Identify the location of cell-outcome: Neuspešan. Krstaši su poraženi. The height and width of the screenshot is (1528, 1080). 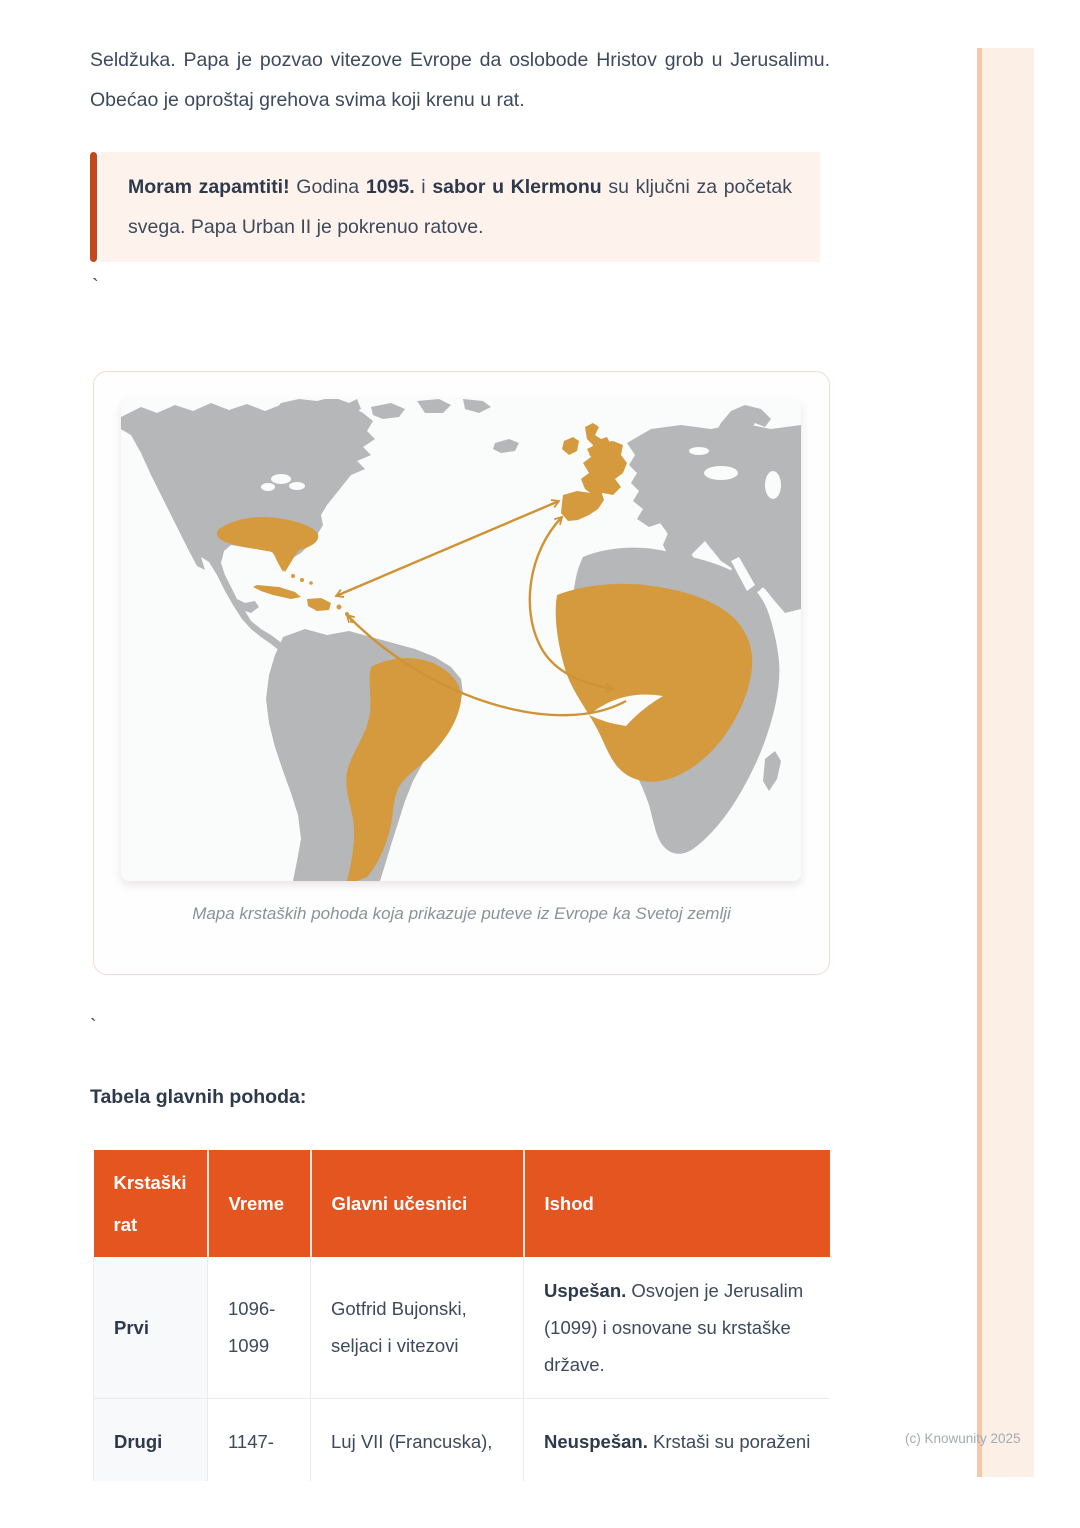
(676, 1439).